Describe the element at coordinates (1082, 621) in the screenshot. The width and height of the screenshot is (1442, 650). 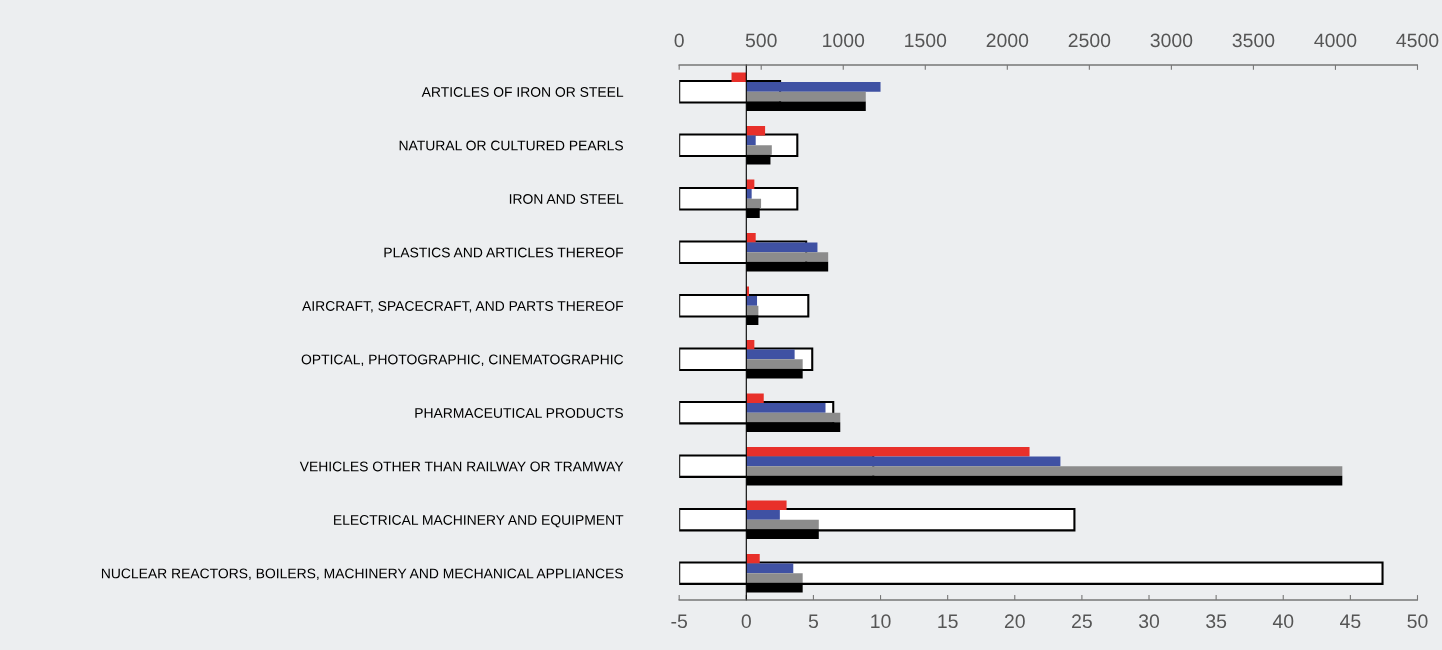
I see `x-tick-label: 25` at that location.